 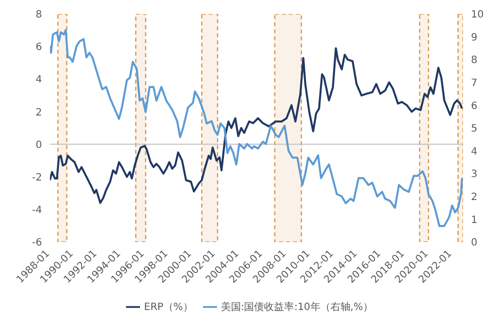 What do you see at coordinates (39, 48) in the screenshot?
I see `y-tick-label: 6` at bounding box center [39, 48].